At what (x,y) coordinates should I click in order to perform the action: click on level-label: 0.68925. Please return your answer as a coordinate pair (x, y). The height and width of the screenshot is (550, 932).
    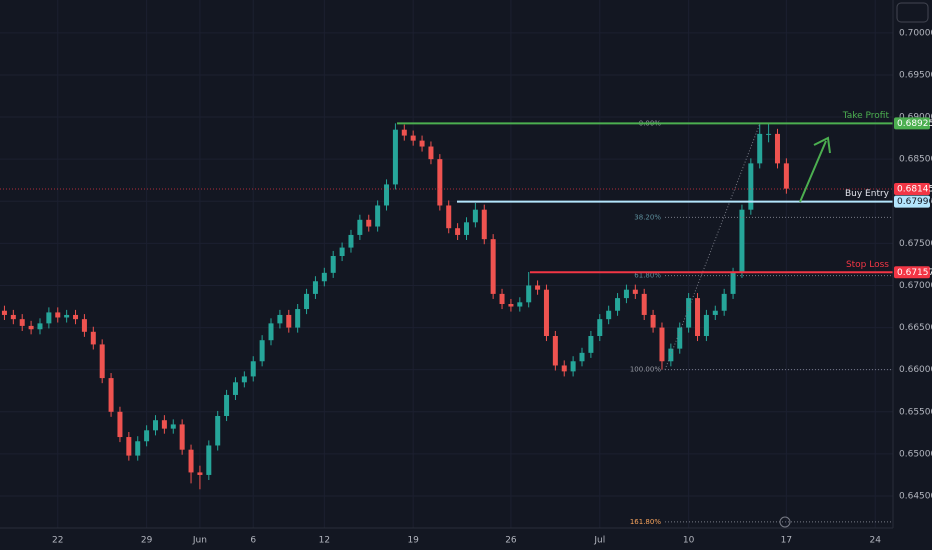
    Looking at the image, I should click on (914, 124).